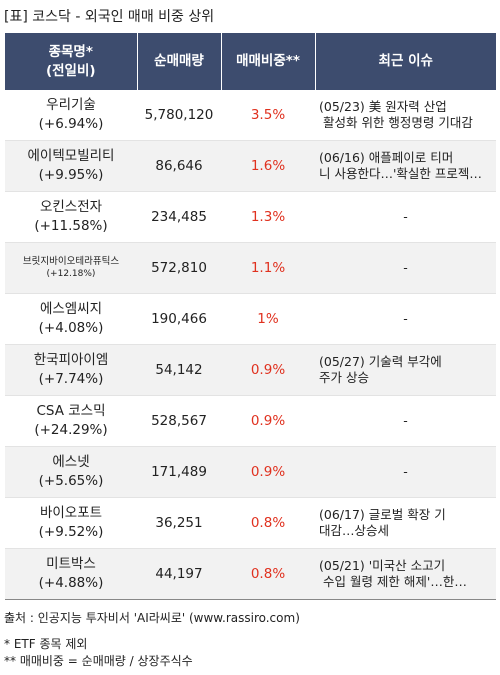 Image resolution: width=500 pixels, height=675 pixels. Describe the element at coordinates (71, 379) in the screenshot. I see `stock-change: (+7.74%)` at that location.